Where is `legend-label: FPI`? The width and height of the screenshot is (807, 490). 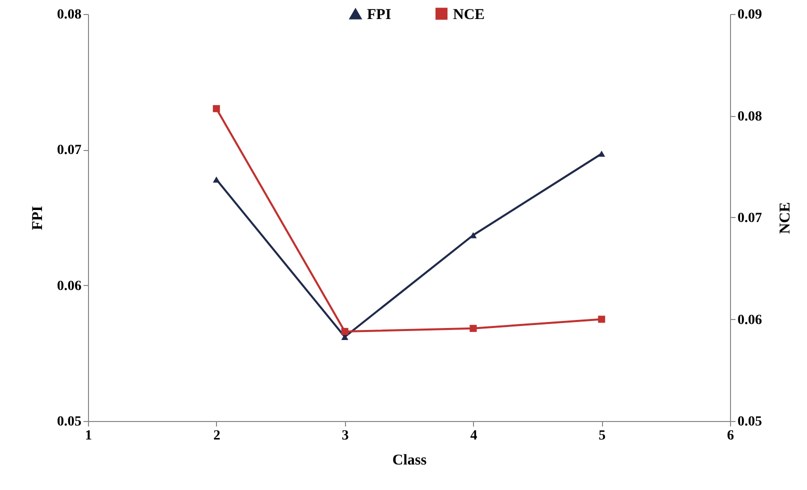
legend-label: FPI is located at coordinates (379, 15).